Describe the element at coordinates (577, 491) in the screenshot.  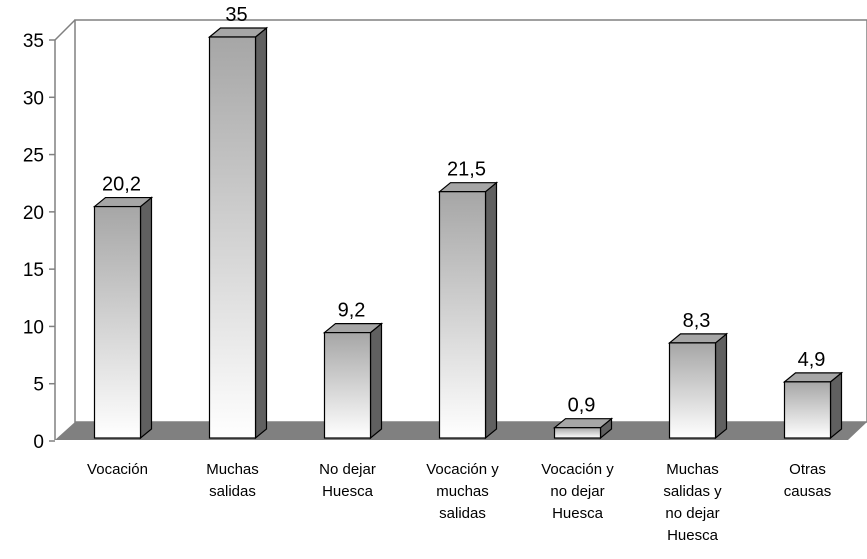
I see `x-tick-label: Vocación y no dejar Huesca` at that location.